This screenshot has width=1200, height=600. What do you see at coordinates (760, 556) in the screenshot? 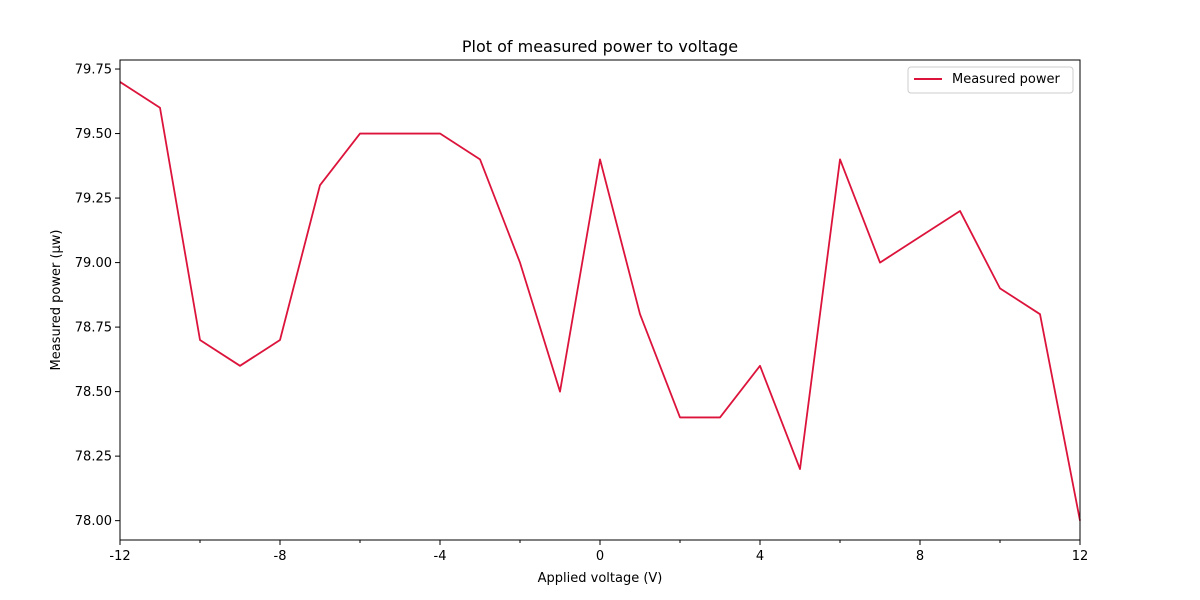
I see `x-tick-label: 4` at bounding box center [760, 556].